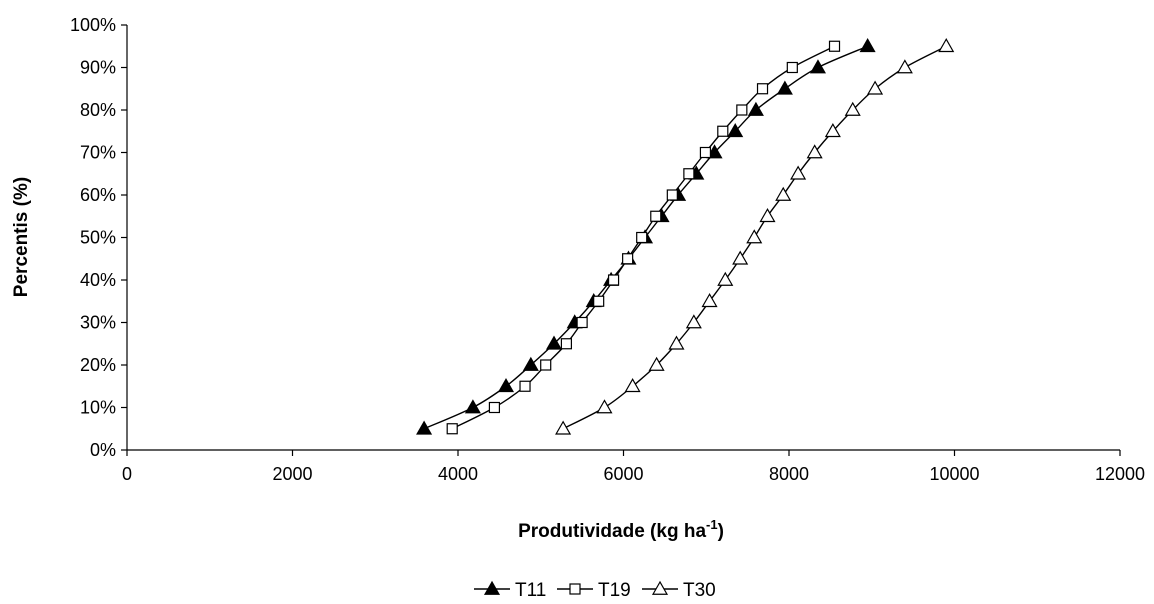 The width and height of the screenshot is (1154, 604). I want to click on y-ticks: 0% 10% 20% 30% 40% 50% 60% 70% 80% 90% 100%, so click(98, 237).